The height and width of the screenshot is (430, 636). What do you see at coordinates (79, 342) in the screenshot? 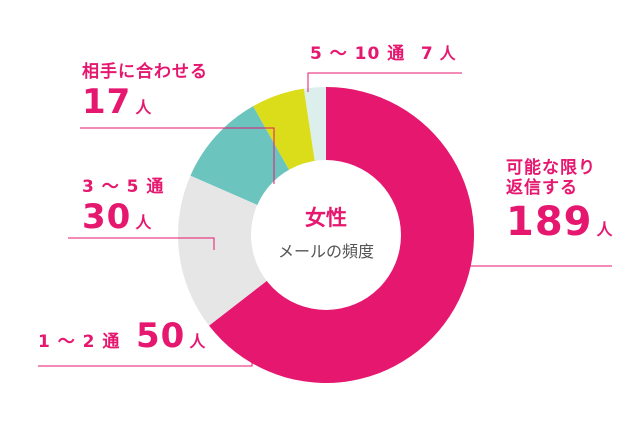
I see `category-label: 1 〜 2 通` at bounding box center [79, 342].